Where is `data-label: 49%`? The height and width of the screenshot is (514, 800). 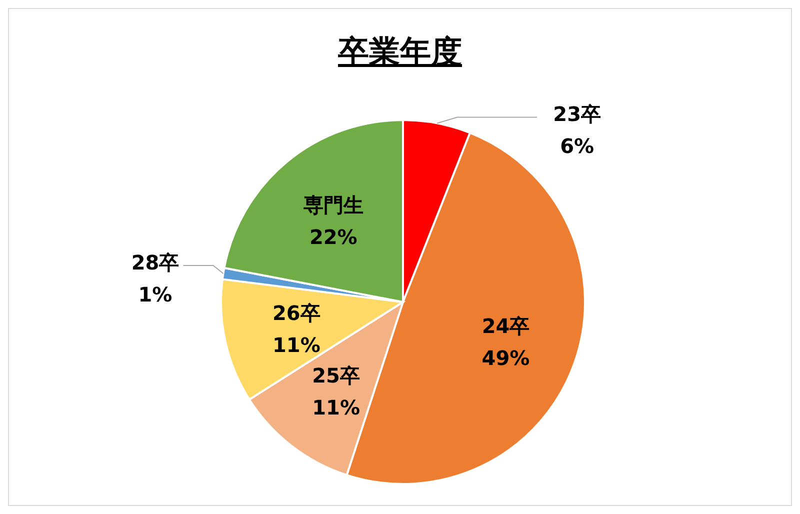
data-label: 49% is located at coordinates (506, 358).